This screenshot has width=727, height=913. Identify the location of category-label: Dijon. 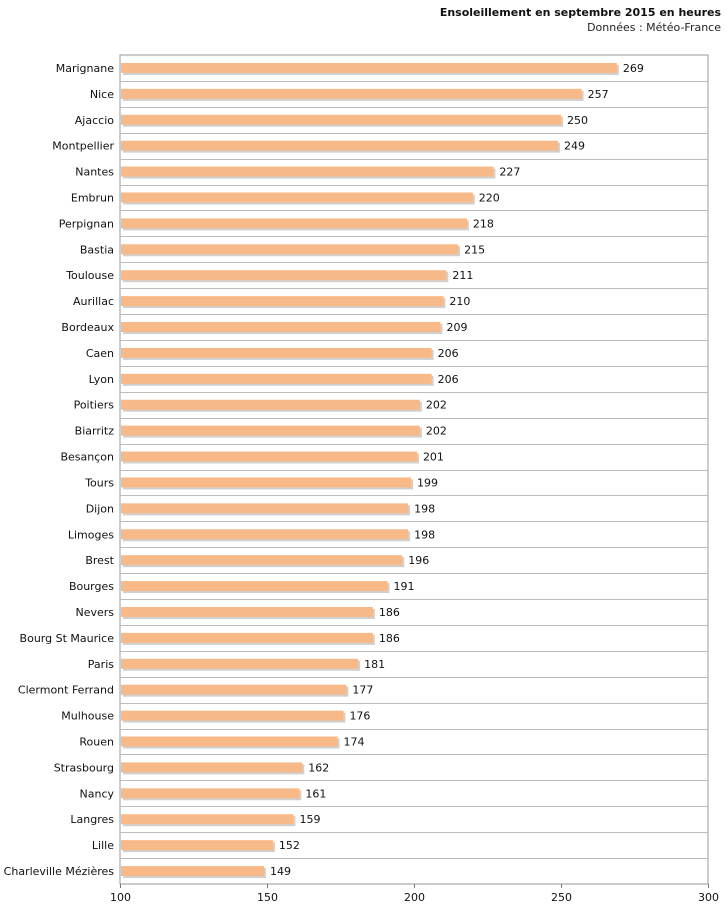
(100, 508).